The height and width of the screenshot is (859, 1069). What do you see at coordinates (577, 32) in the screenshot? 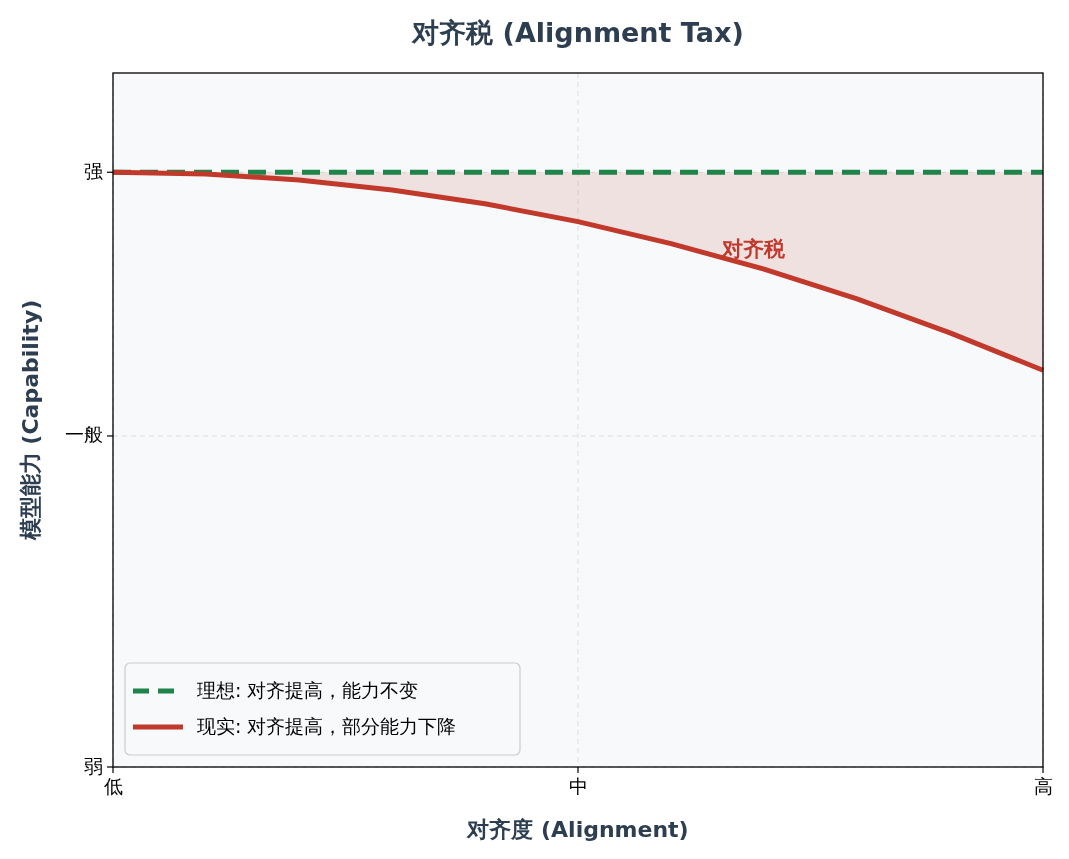
I see `chart-title: 对齐税 (Alignment Tax)` at bounding box center [577, 32].